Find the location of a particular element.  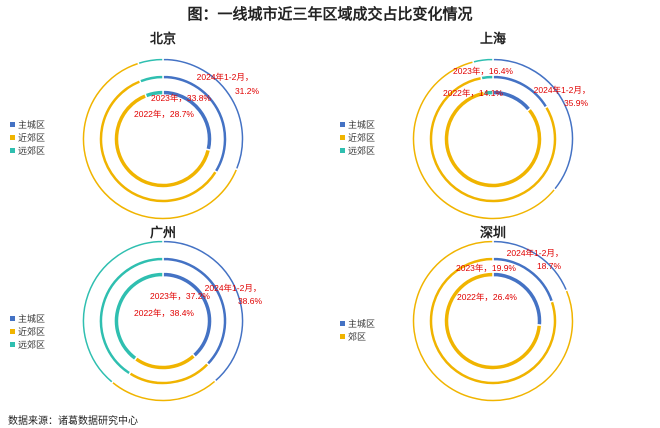

legend-label: 郊区 is located at coordinates (357, 336).